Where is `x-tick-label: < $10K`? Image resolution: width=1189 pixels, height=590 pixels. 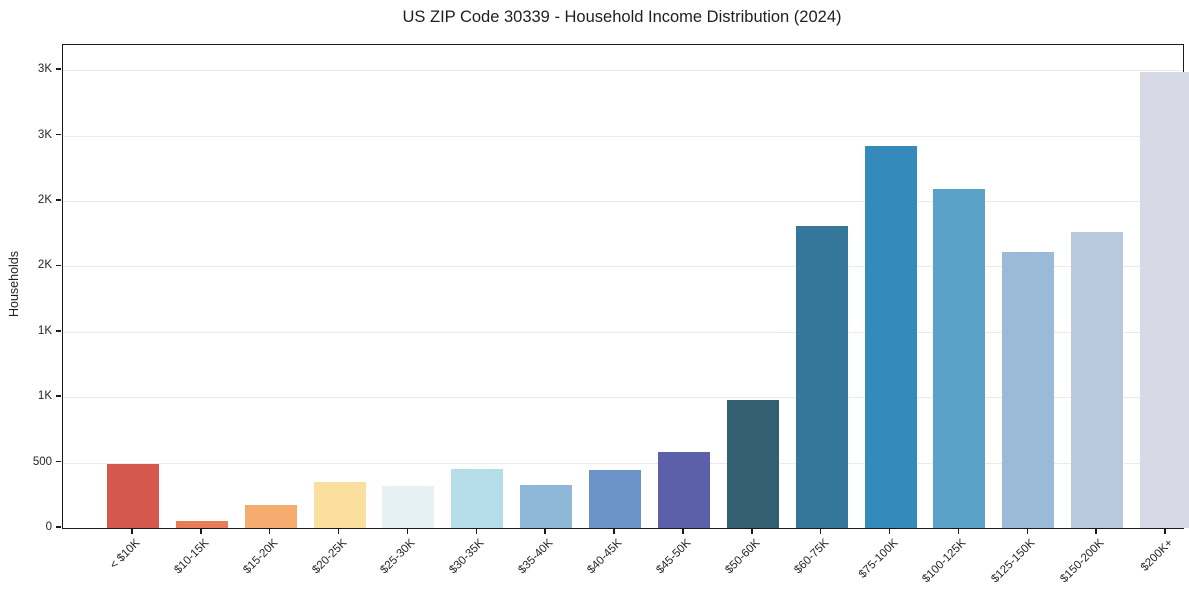
x-tick-label: < $10K is located at coordinates (125, 554).